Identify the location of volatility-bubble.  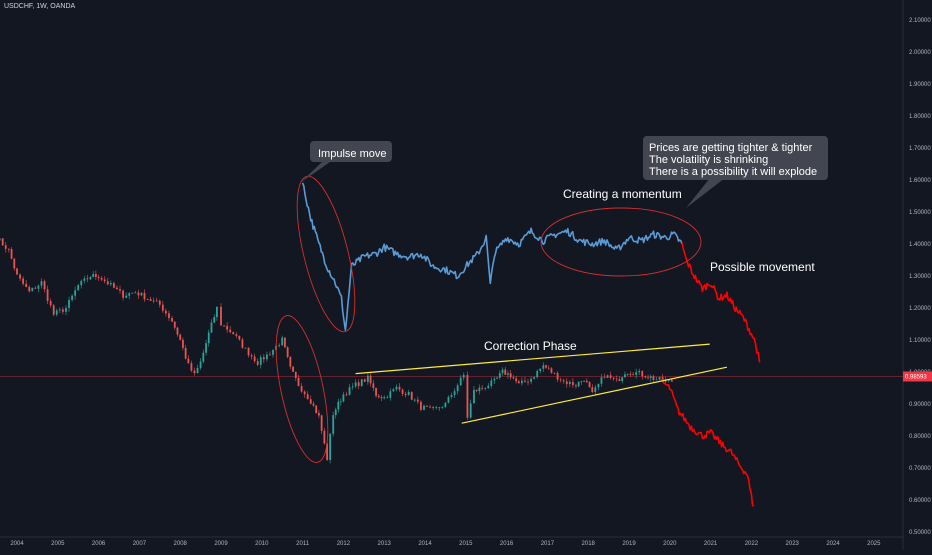
(735, 158).